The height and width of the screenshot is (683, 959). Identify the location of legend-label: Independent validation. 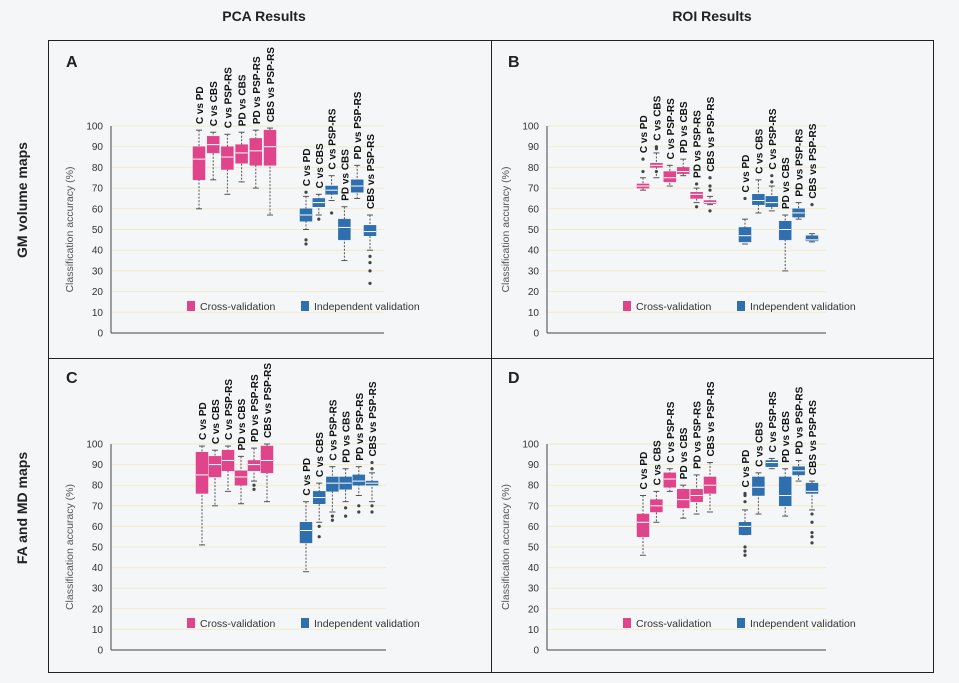
(367, 624).